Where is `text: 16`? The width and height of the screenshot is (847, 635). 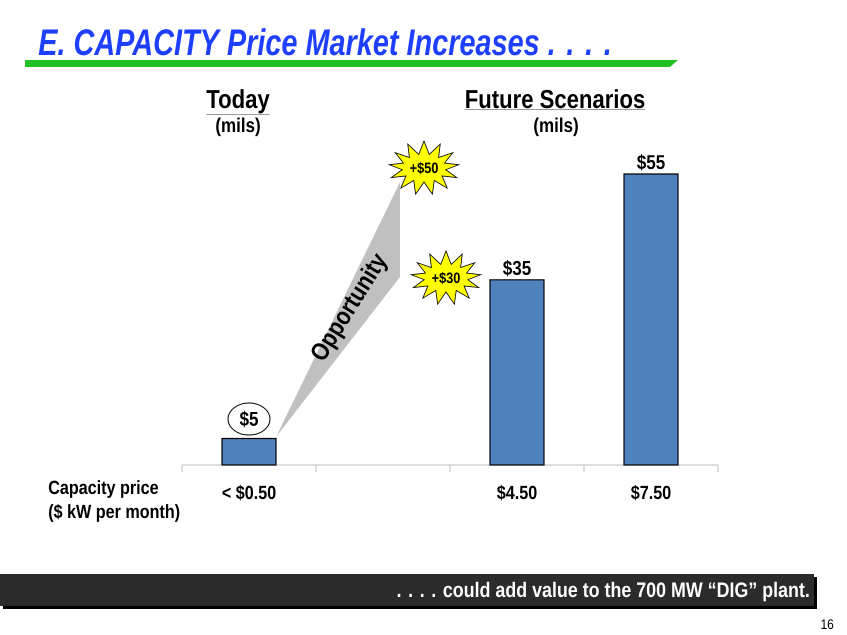
text: 16 is located at coordinates (827, 624).